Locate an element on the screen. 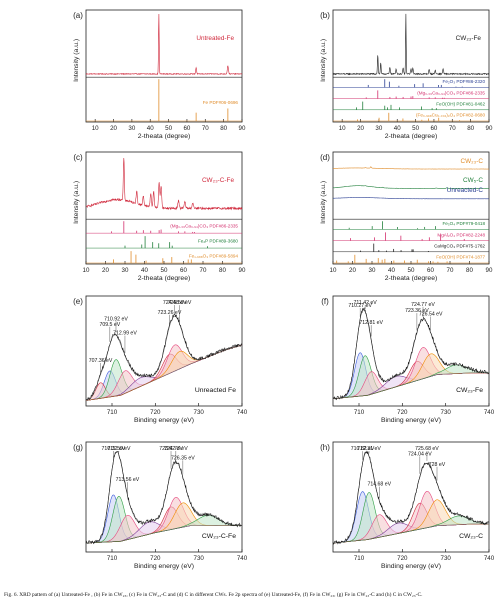 This screenshot has width=498, height=615. peak-annotation: 709.5 eV is located at coordinates (109, 325).